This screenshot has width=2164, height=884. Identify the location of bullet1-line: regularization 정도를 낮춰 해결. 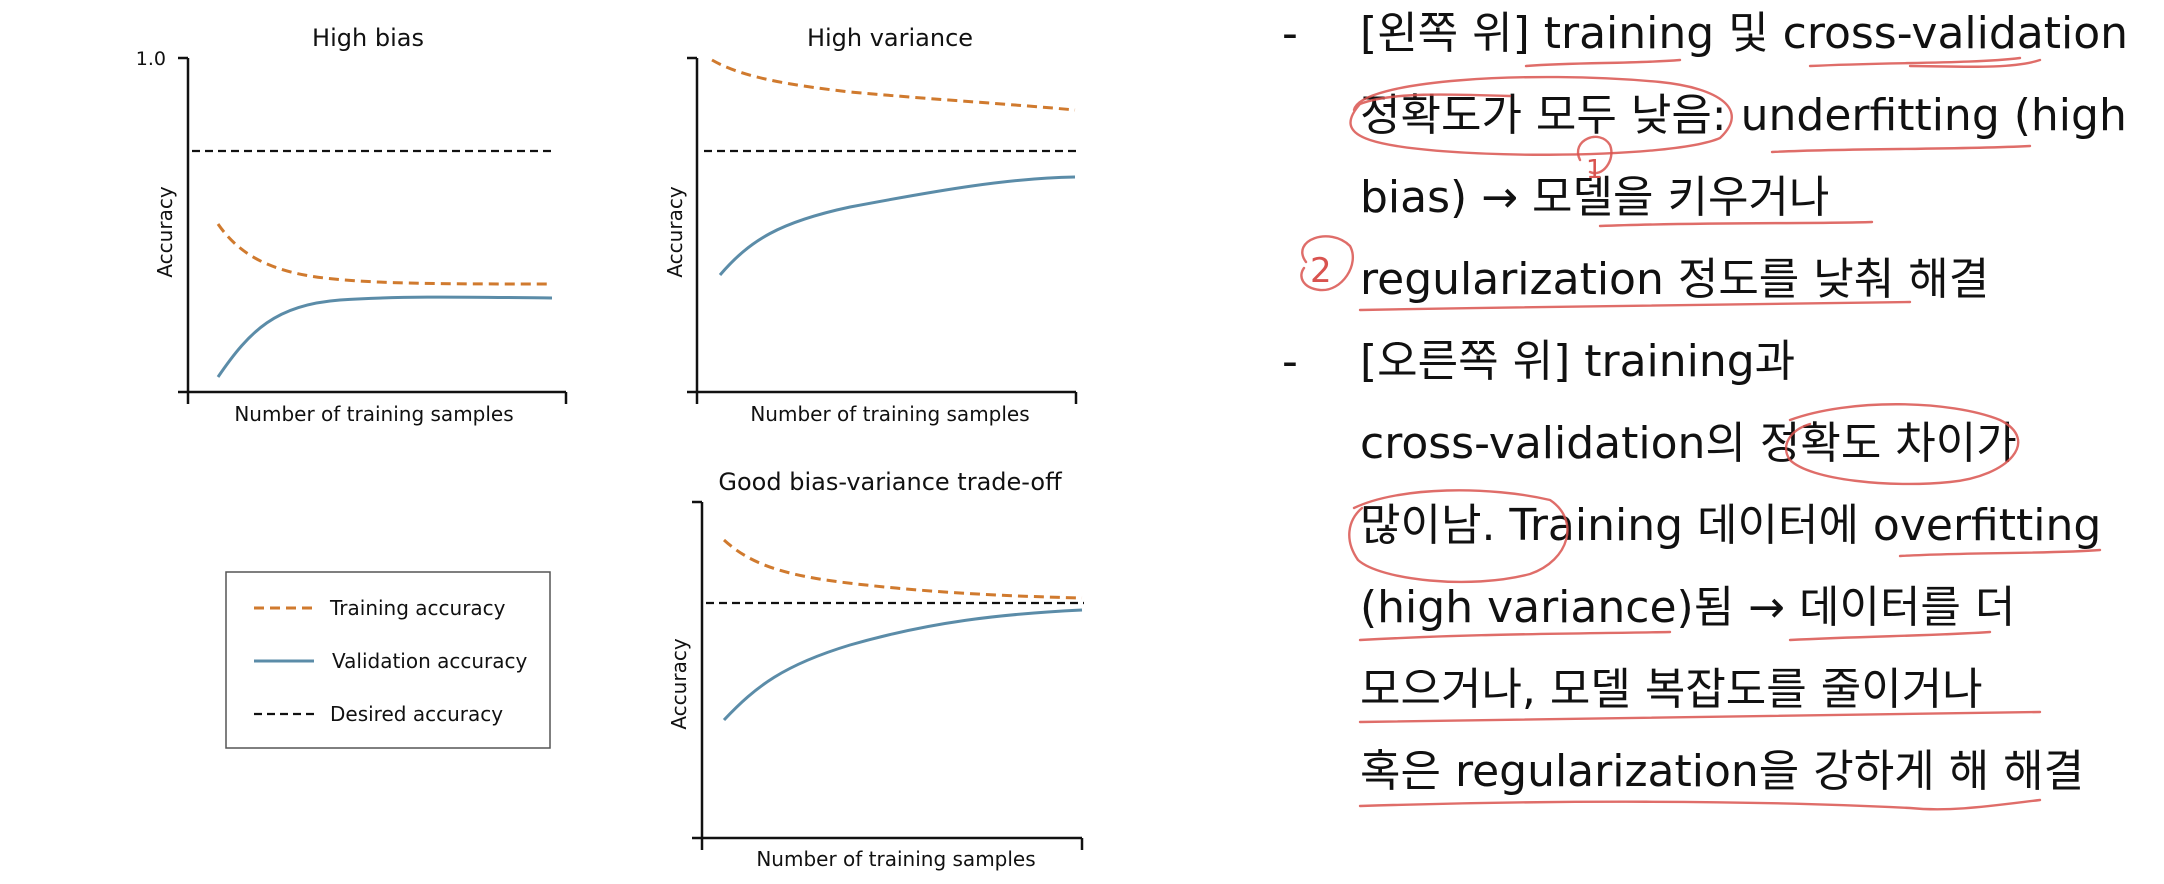
(1674, 279).